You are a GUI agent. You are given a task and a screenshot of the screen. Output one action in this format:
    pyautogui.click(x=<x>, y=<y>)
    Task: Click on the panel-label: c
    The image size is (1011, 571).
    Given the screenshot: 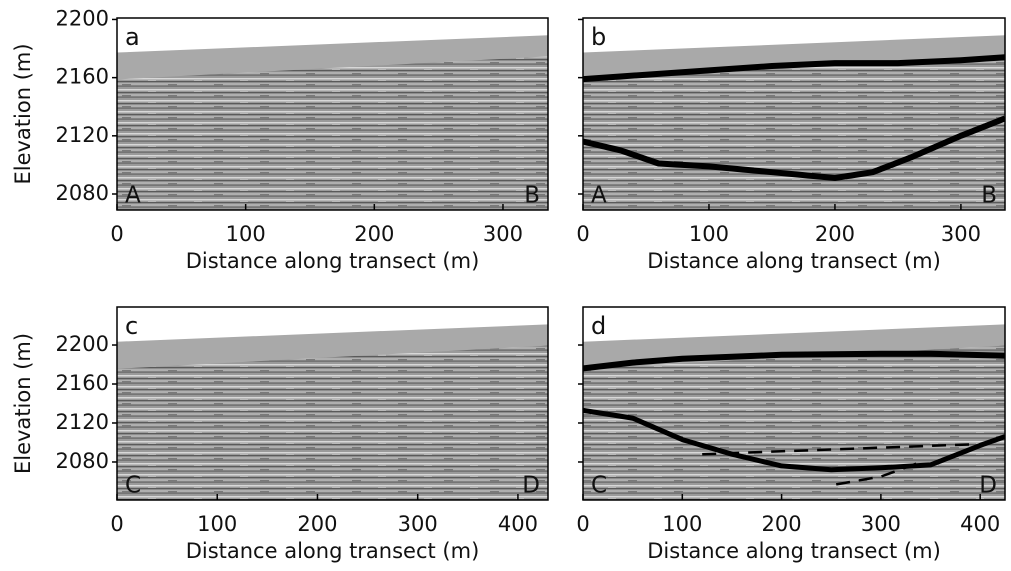 What is the action you would take?
    pyautogui.click(x=131, y=326)
    